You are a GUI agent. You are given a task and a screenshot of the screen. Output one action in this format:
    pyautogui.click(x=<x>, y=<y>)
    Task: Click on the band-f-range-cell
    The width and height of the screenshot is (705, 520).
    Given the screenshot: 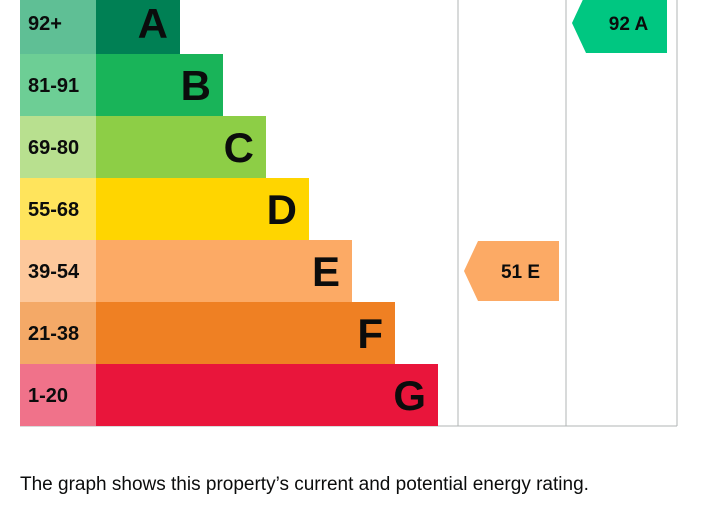 What is the action you would take?
    pyautogui.click(x=58, y=333)
    